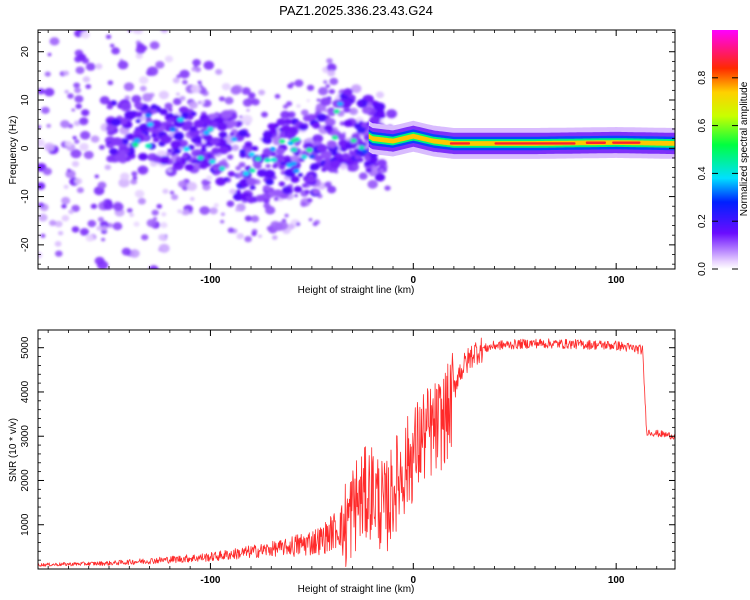 This screenshot has height=600, width=750. What do you see at coordinates (414, 580) in the screenshot?
I see `snr-xtick-label: 0` at bounding box center [414, 580].